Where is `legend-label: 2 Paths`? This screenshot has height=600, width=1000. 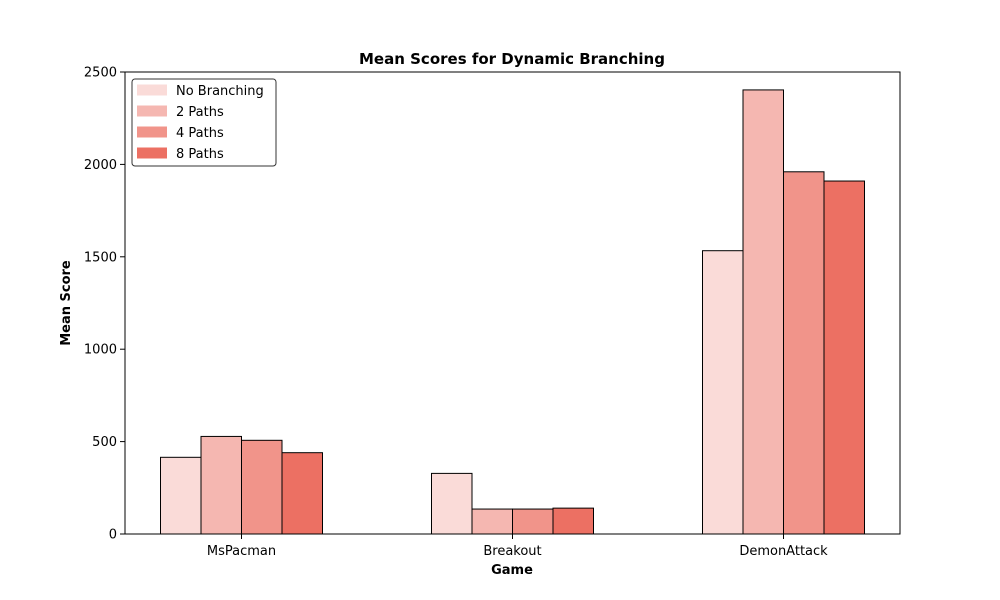
legend-label: 2 Paths is located at coordinates (200, 112).